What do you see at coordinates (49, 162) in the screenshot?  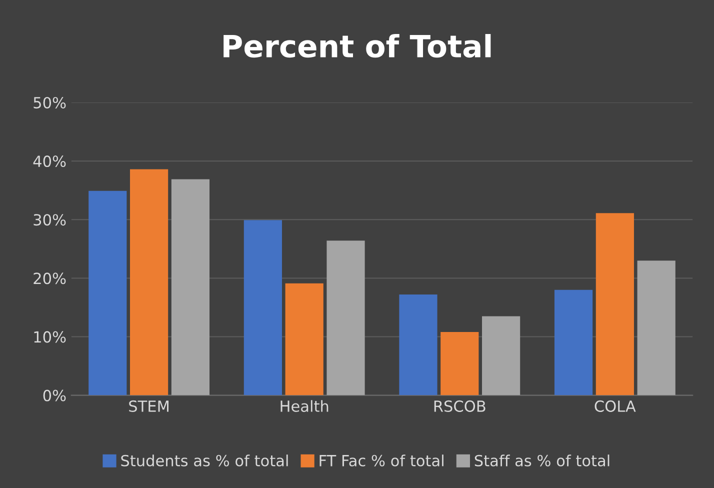 I see `y-tick-label: 40%` at bounding box center [49, 162].